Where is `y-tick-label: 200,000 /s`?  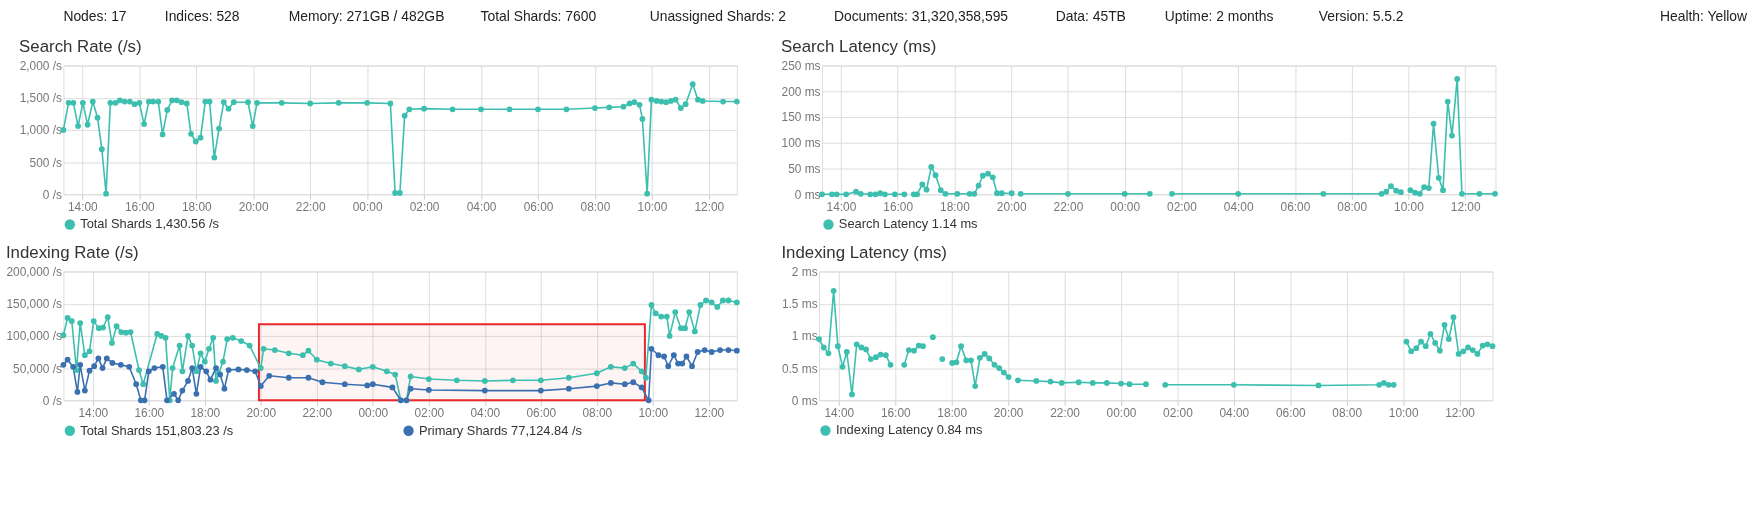
y-tick-label: 200,000 /s is located at coordinates (34, 271).